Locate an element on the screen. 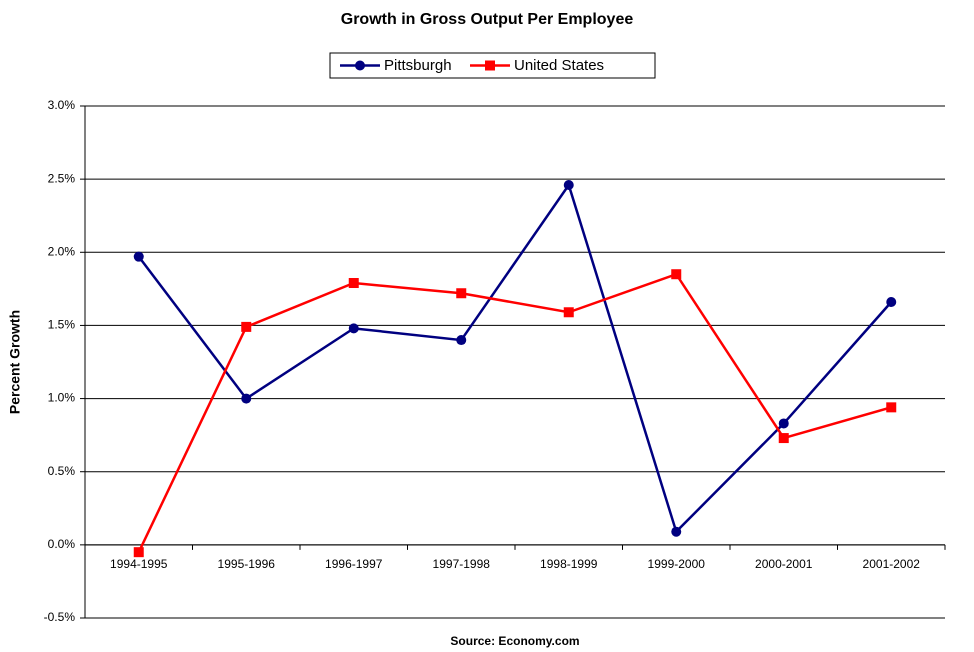 This screenshot has height=652, width=974. legend-label: United States is located at coordinates (559, 65).